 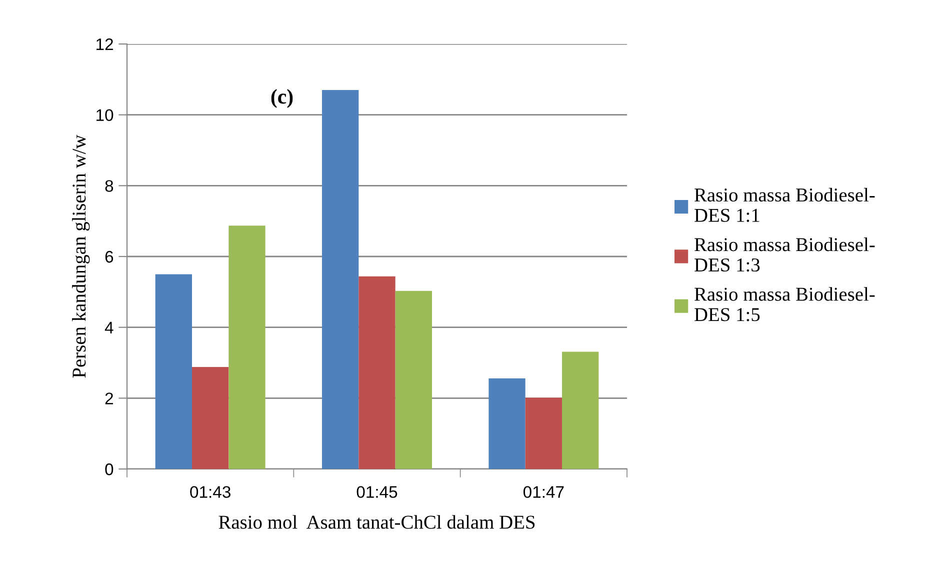 What do you see at coordinates (109, 256) in the screenshot?
I see `y-tick-label: 6` at bounding box center [109, 256].